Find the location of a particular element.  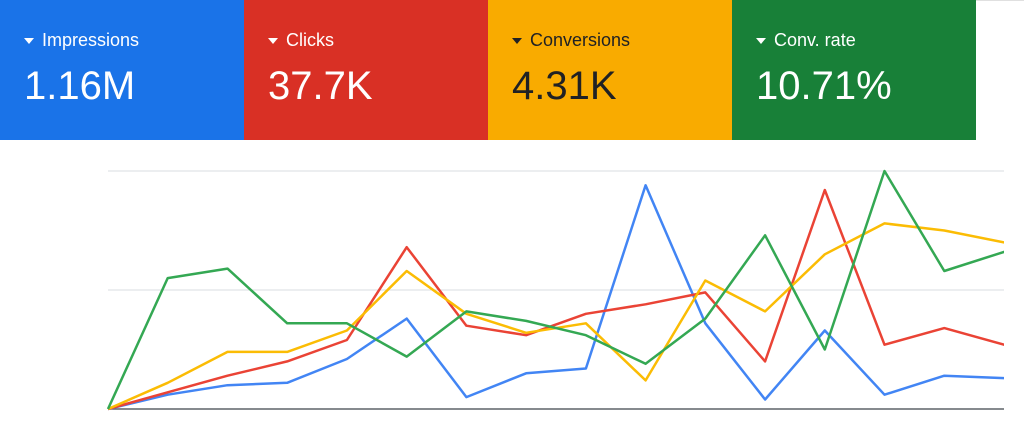

metric-card-conv-rate: Conv. rate 10.71% is located at coordinates (854, 70).